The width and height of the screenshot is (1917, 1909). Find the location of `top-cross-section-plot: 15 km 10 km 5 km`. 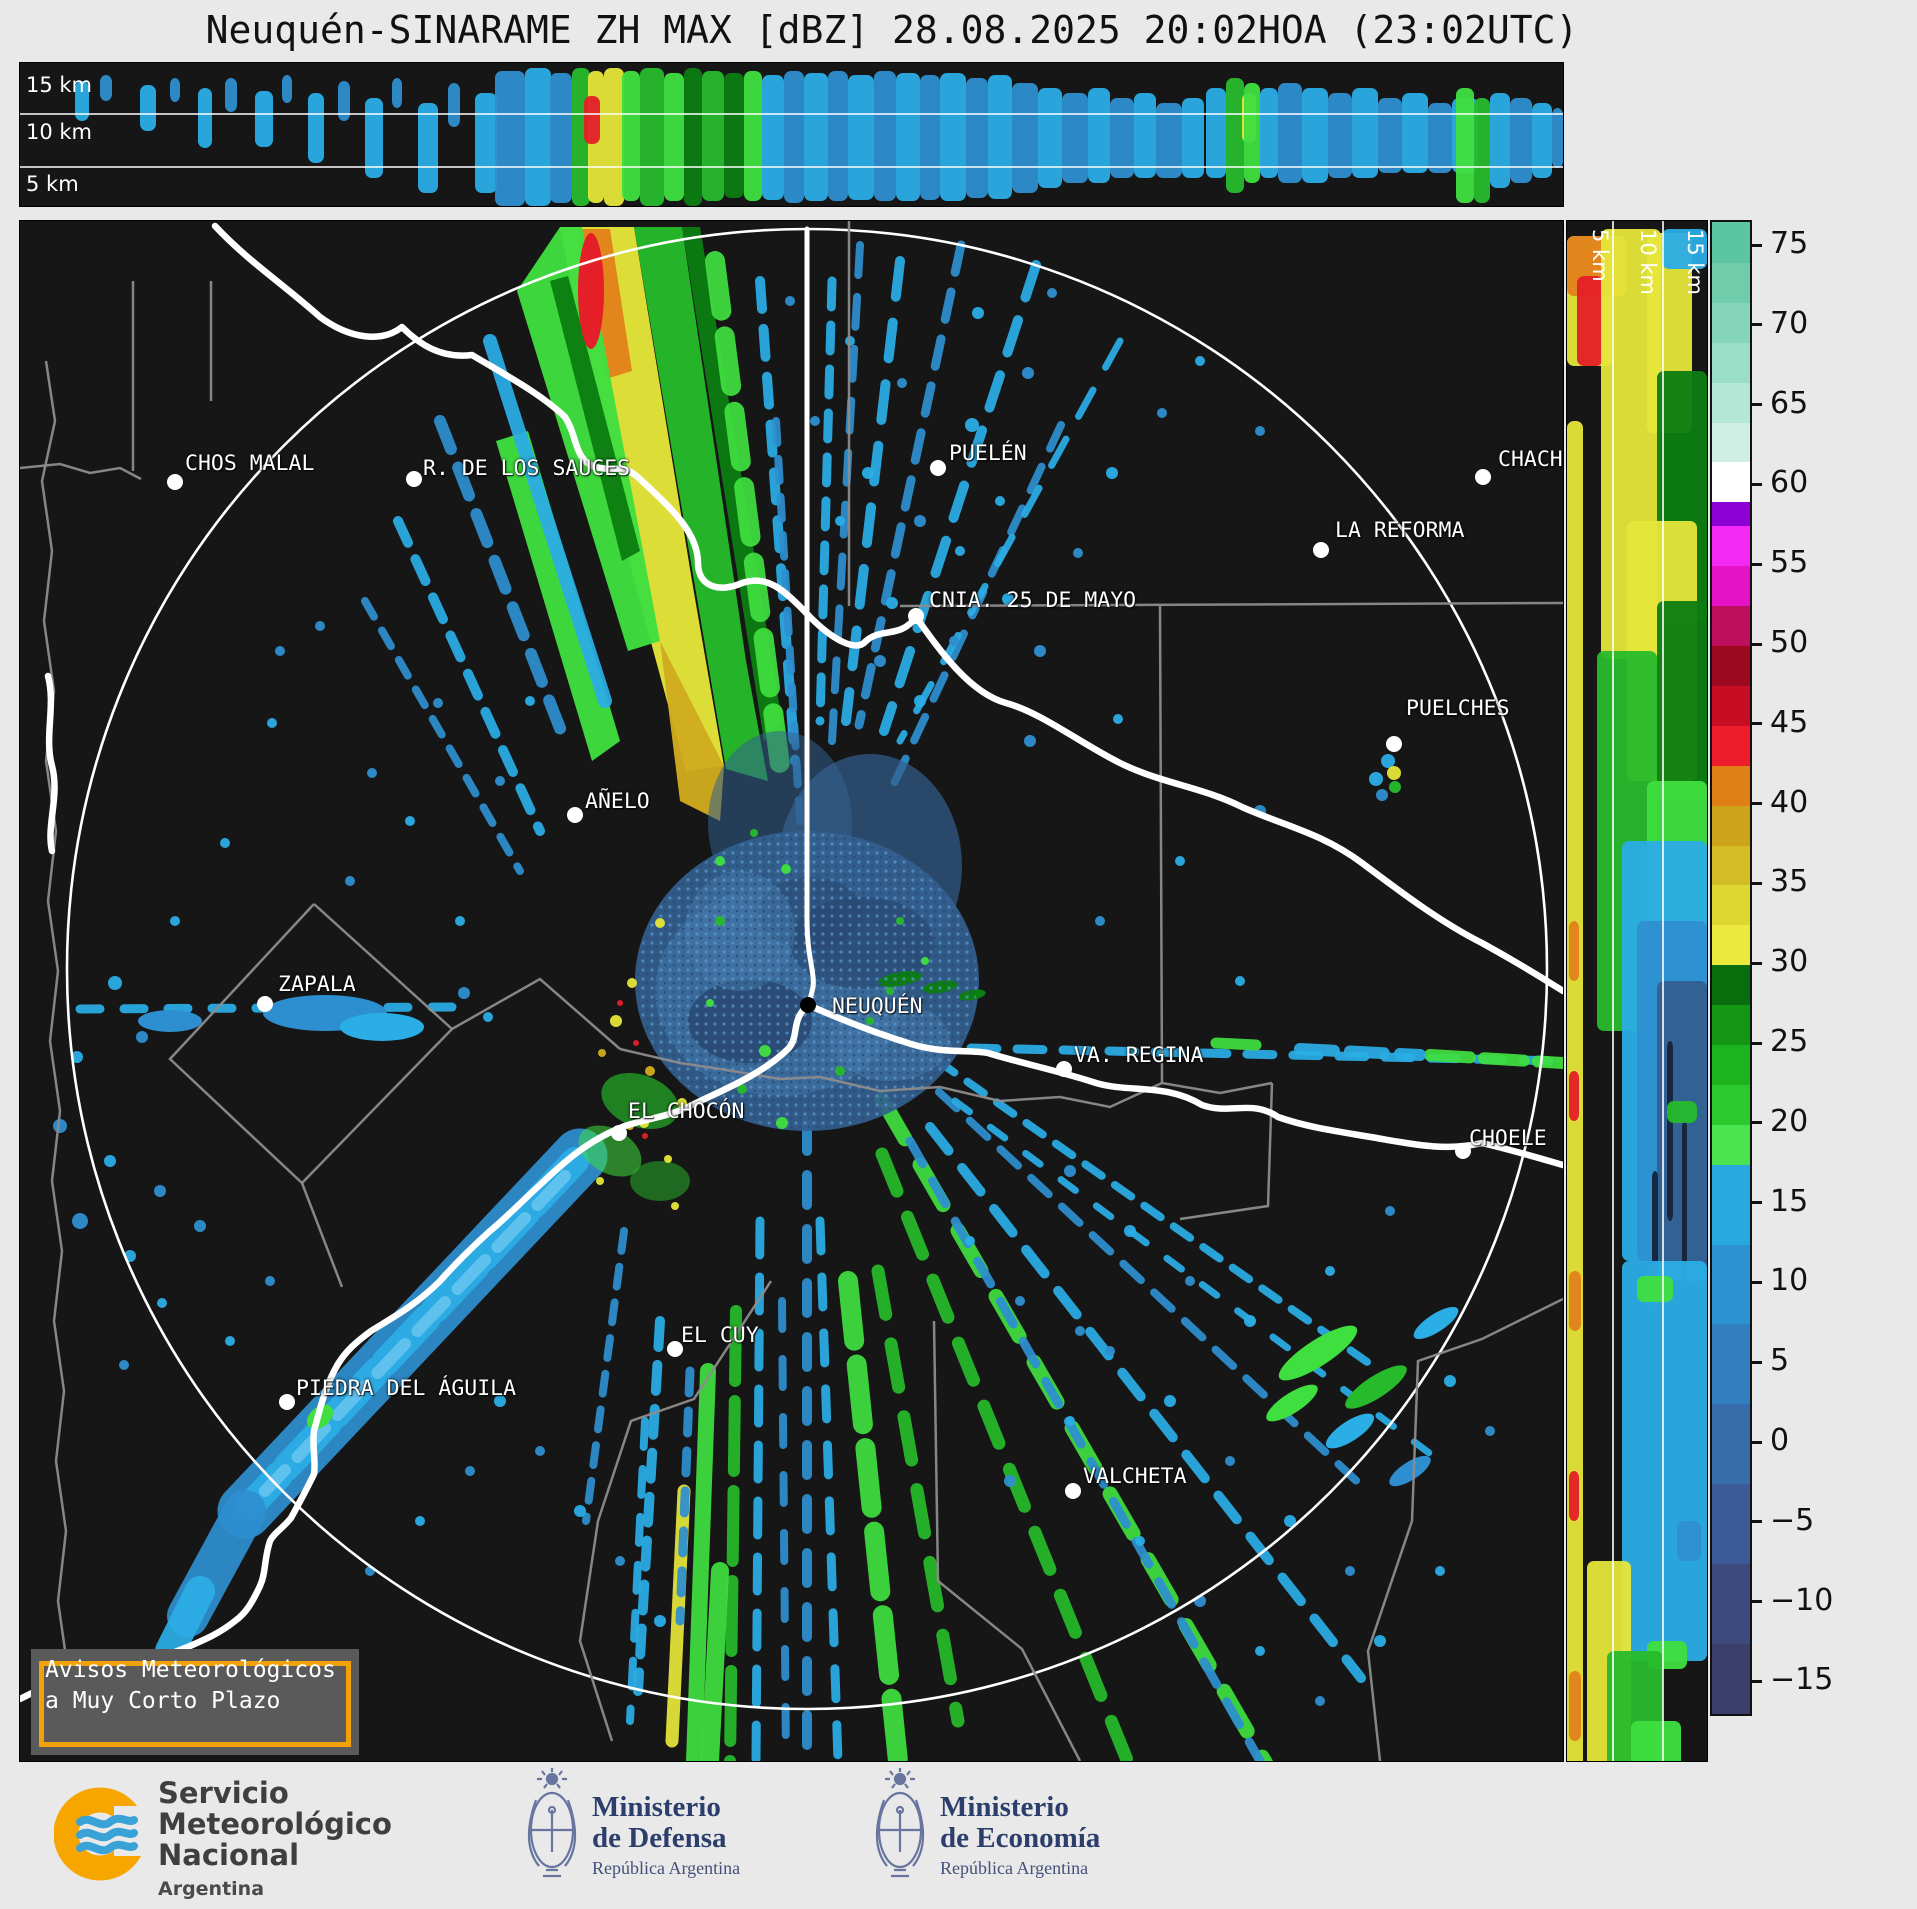

top-cross-section-plot: 15 km 10 km 5 km is located at coordinates (791, 137).